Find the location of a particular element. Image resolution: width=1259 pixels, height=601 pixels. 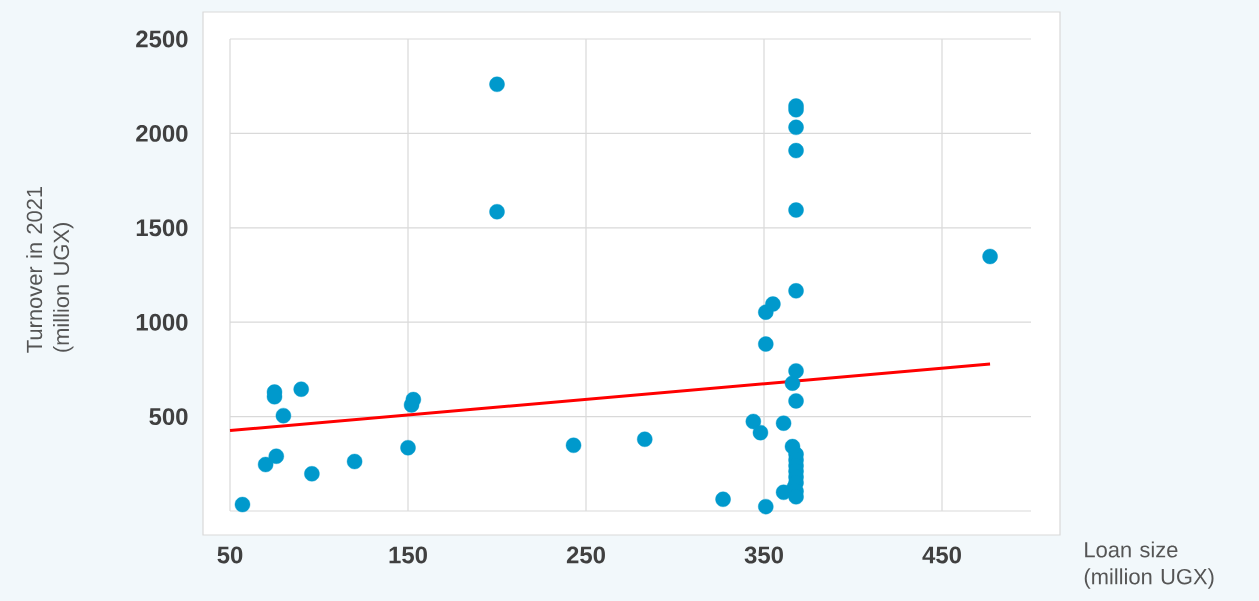

y-tick-label: 2000 is located at coordinates (162, 133).